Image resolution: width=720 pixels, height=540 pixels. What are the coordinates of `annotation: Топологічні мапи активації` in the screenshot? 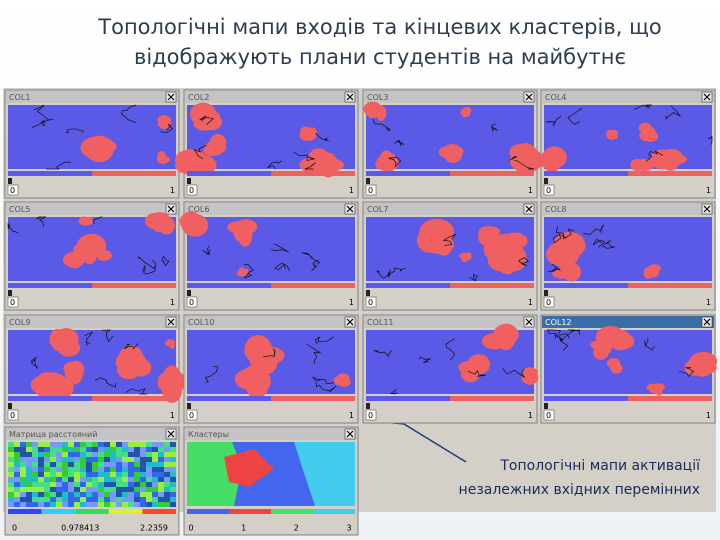 It's located at (599, 466).